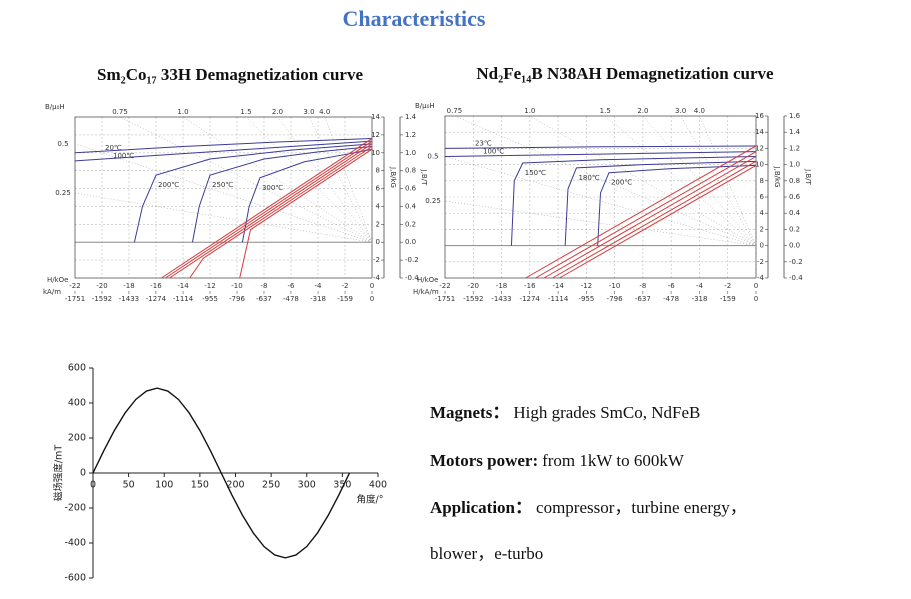  I want to click on spec-line: Magnets： High grades SmCo, NdFeB, so click(565, 412).